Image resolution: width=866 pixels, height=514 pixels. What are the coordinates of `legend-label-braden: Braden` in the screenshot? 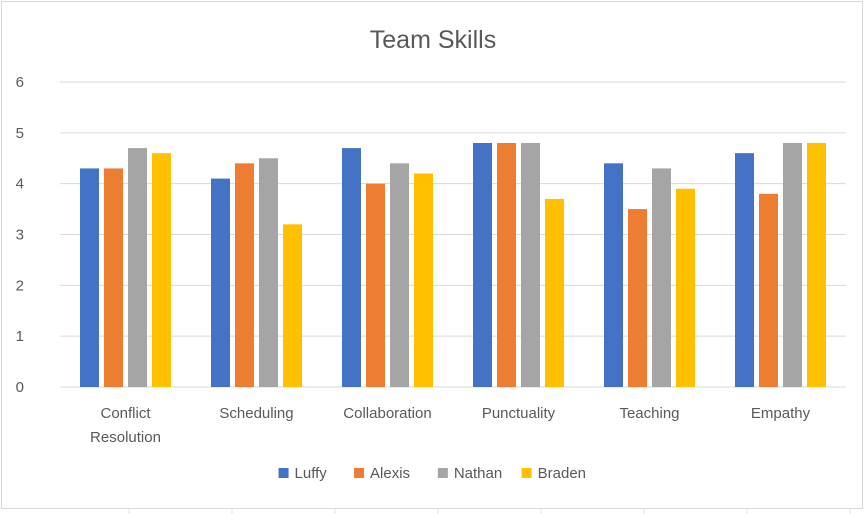 It's located at (562, 473).